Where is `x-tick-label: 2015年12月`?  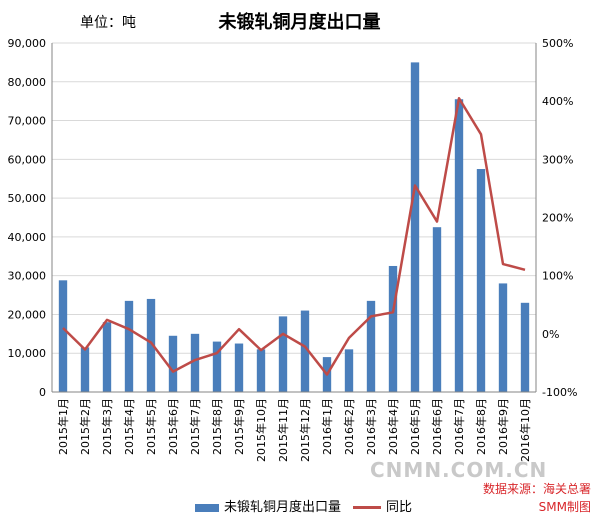
x-tick-label: 2015年12月 is located at coordinates (305, 430).